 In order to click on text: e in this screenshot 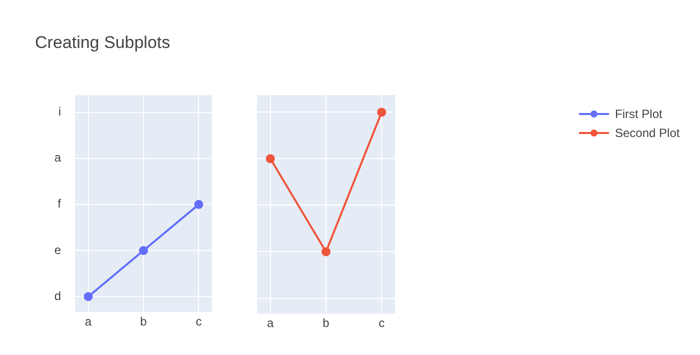, I will do `click(58, 249)`.